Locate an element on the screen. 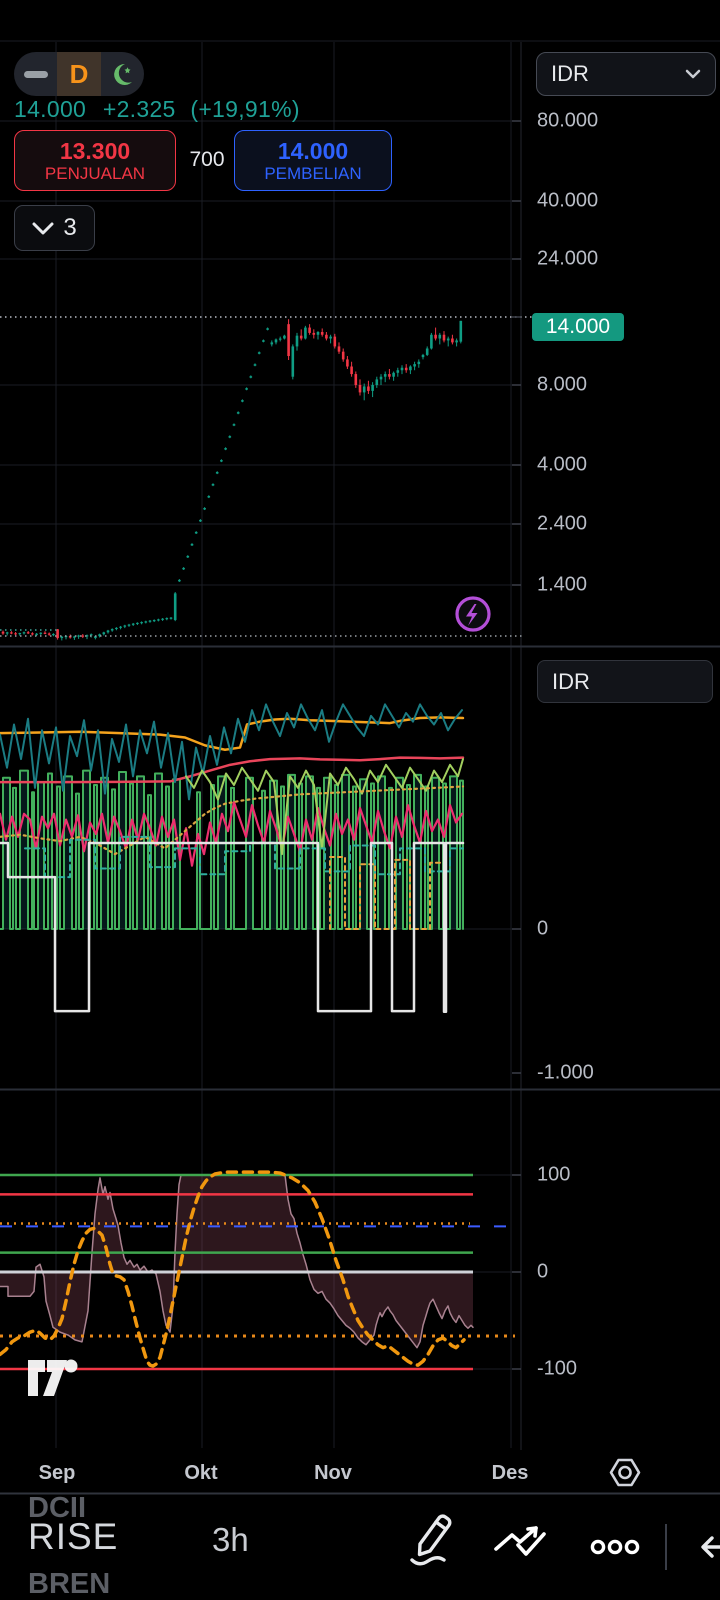 Image resolution: width=720 pixels, height=1600 pixels. minus-icon is located at coordinates (35, 74).